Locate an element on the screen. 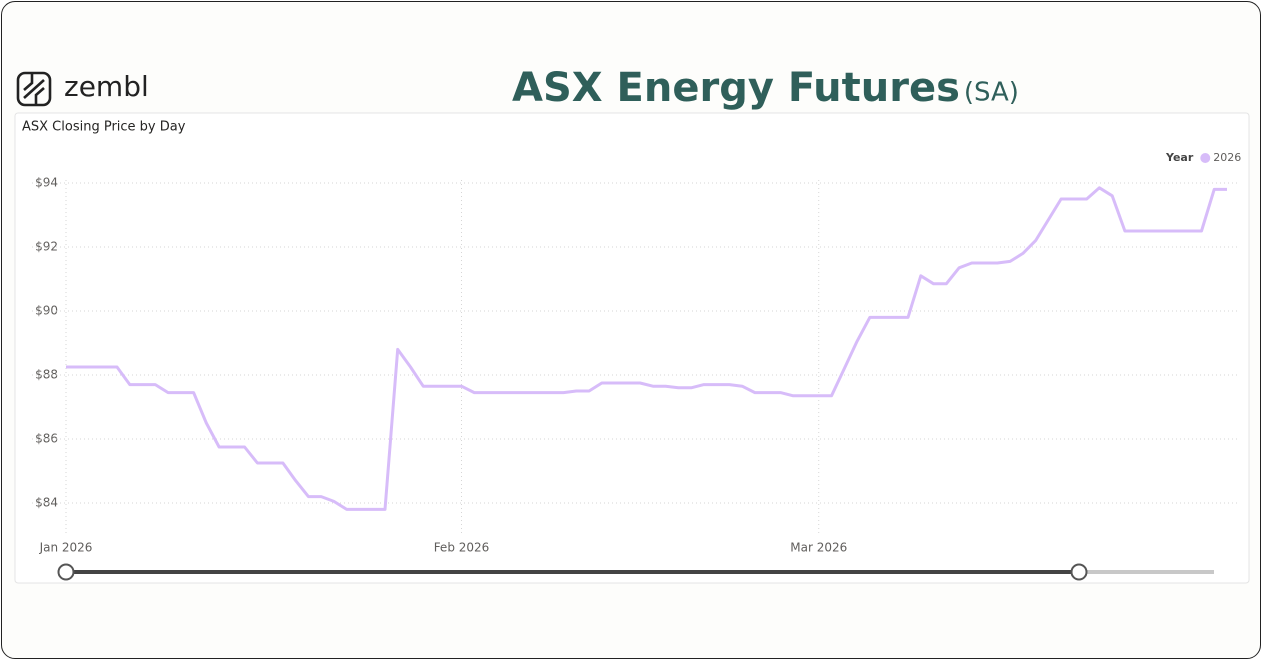 The height and width of the screenshot is (662, 1264). y-tick-label: $84 is located at coordinates (46, 503).